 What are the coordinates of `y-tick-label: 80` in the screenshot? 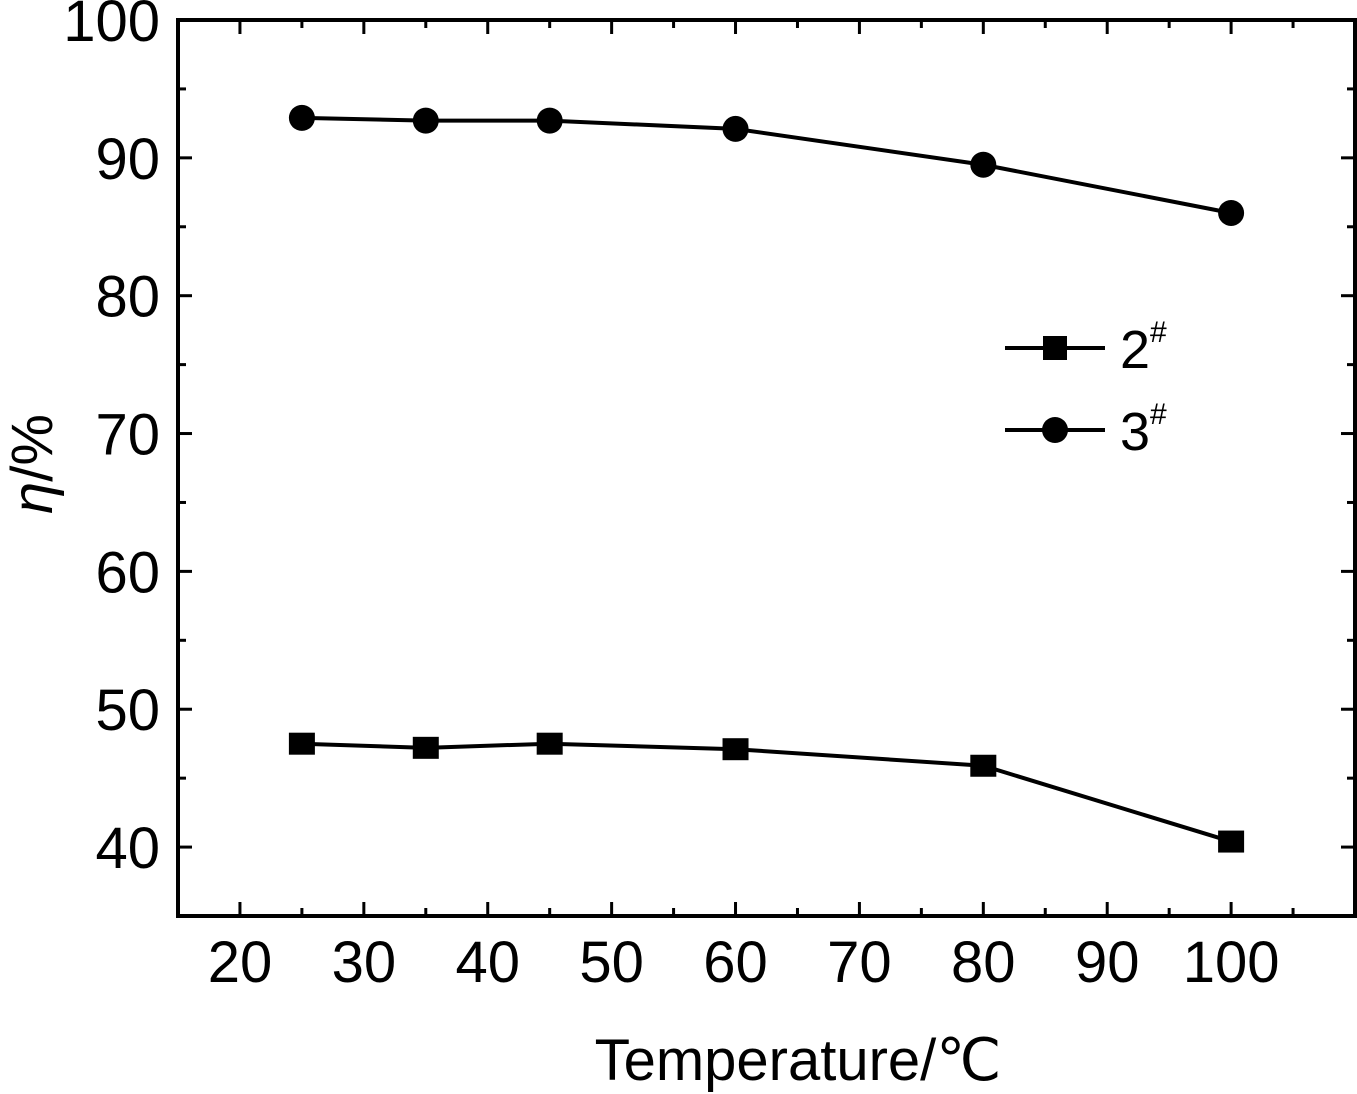 It's located at (127, 297).